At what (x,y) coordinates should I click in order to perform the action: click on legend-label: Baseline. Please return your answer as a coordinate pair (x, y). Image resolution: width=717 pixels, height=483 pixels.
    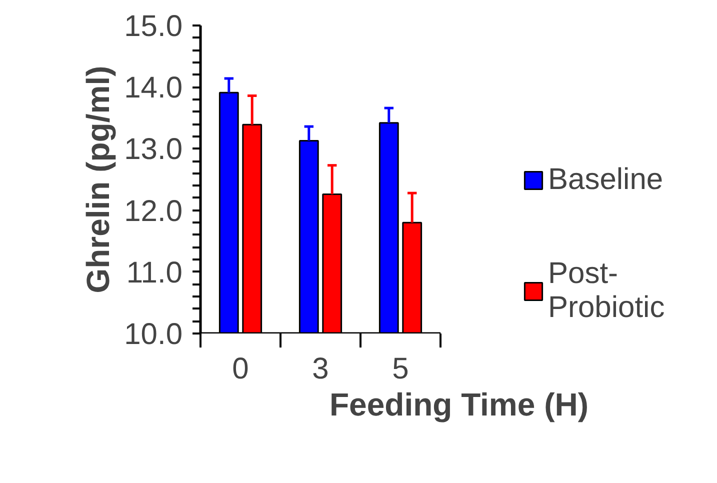
    Looking at the image, I should click on (606, 180).